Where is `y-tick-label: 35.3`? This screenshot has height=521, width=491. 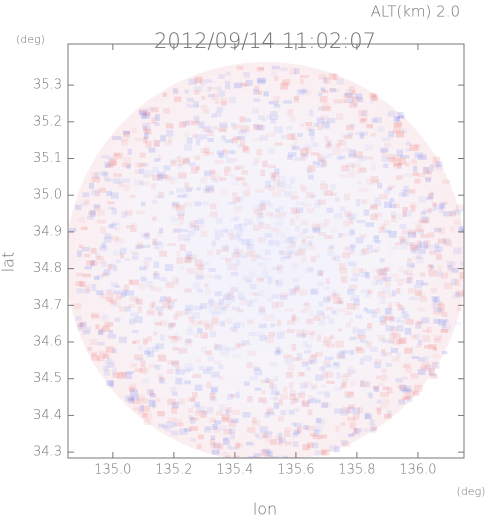
y-tick-label: 35.3 is located at coordinates (47, 85).